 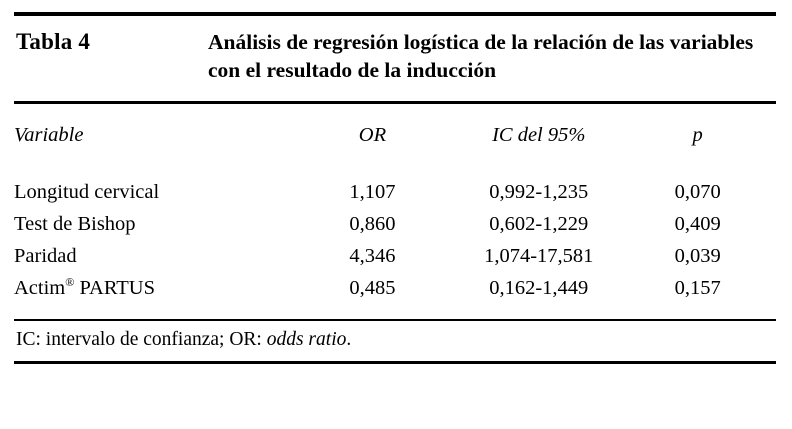 What do you see at coordinates (40, 287) in the screenshot?
I see `variable-text: Actim` at bounding box center [40, 287].